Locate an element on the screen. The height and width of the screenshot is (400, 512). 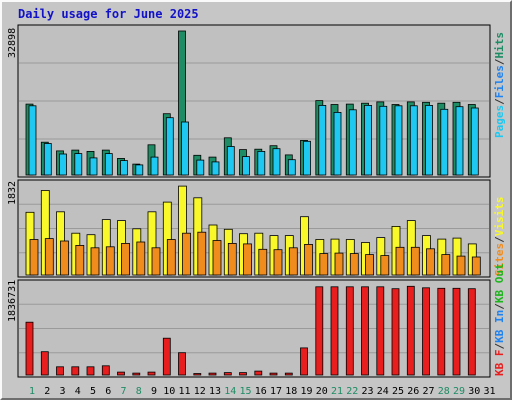
day-label: 27 is located at coordinates (428, 391).